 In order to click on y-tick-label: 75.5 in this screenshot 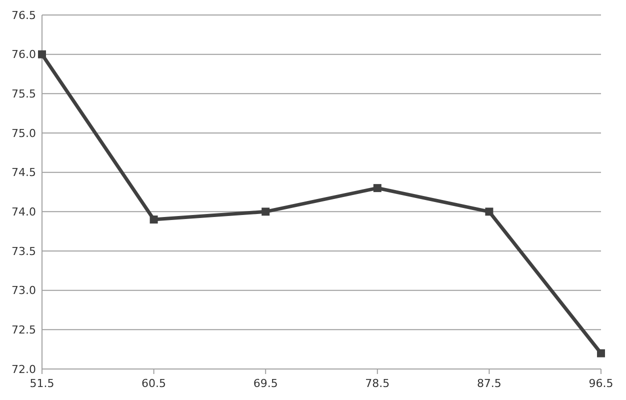, I will do `click(24, 94)`.